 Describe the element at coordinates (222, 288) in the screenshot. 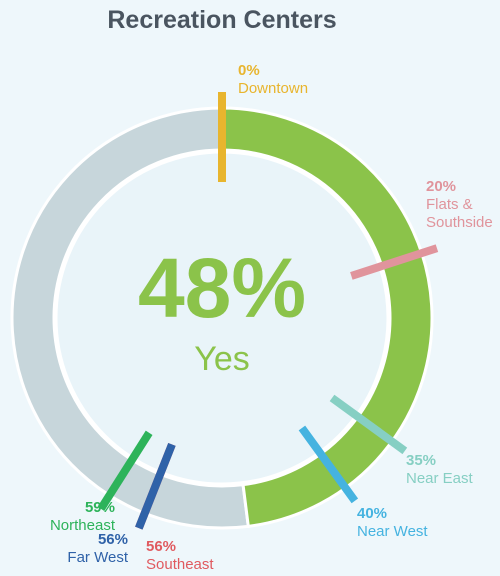

I see `center-value: 48%` at that location.